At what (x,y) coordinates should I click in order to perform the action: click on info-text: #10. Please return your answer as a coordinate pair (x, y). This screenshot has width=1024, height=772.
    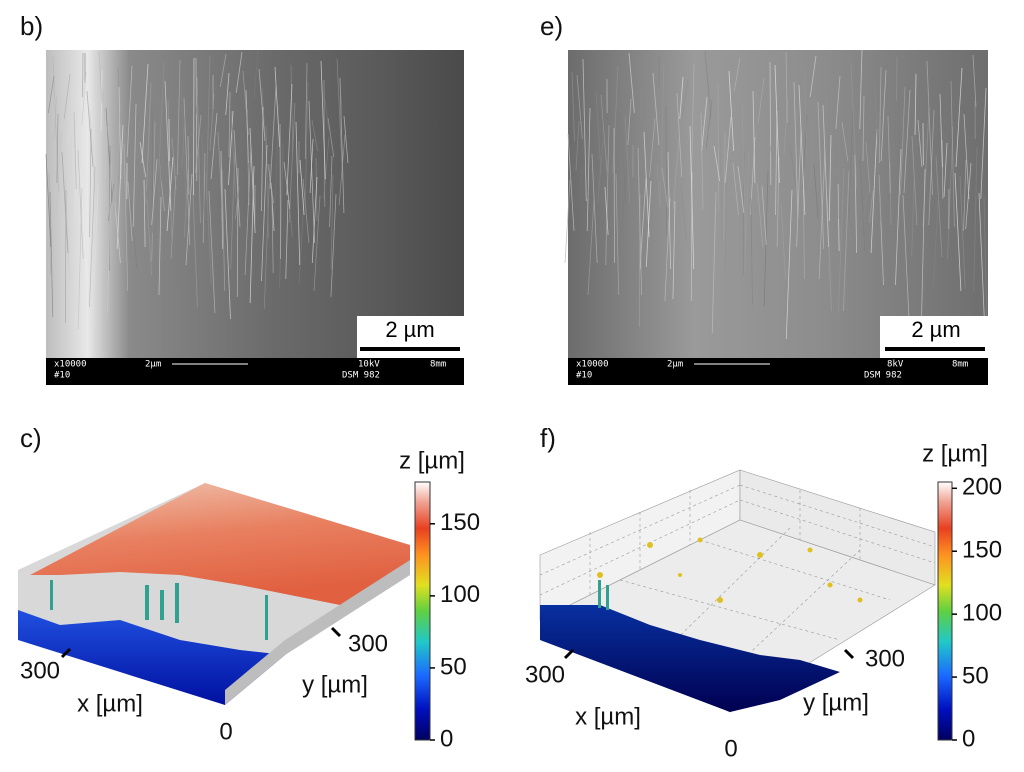
    Looking at the image, I should click on (62, 376).